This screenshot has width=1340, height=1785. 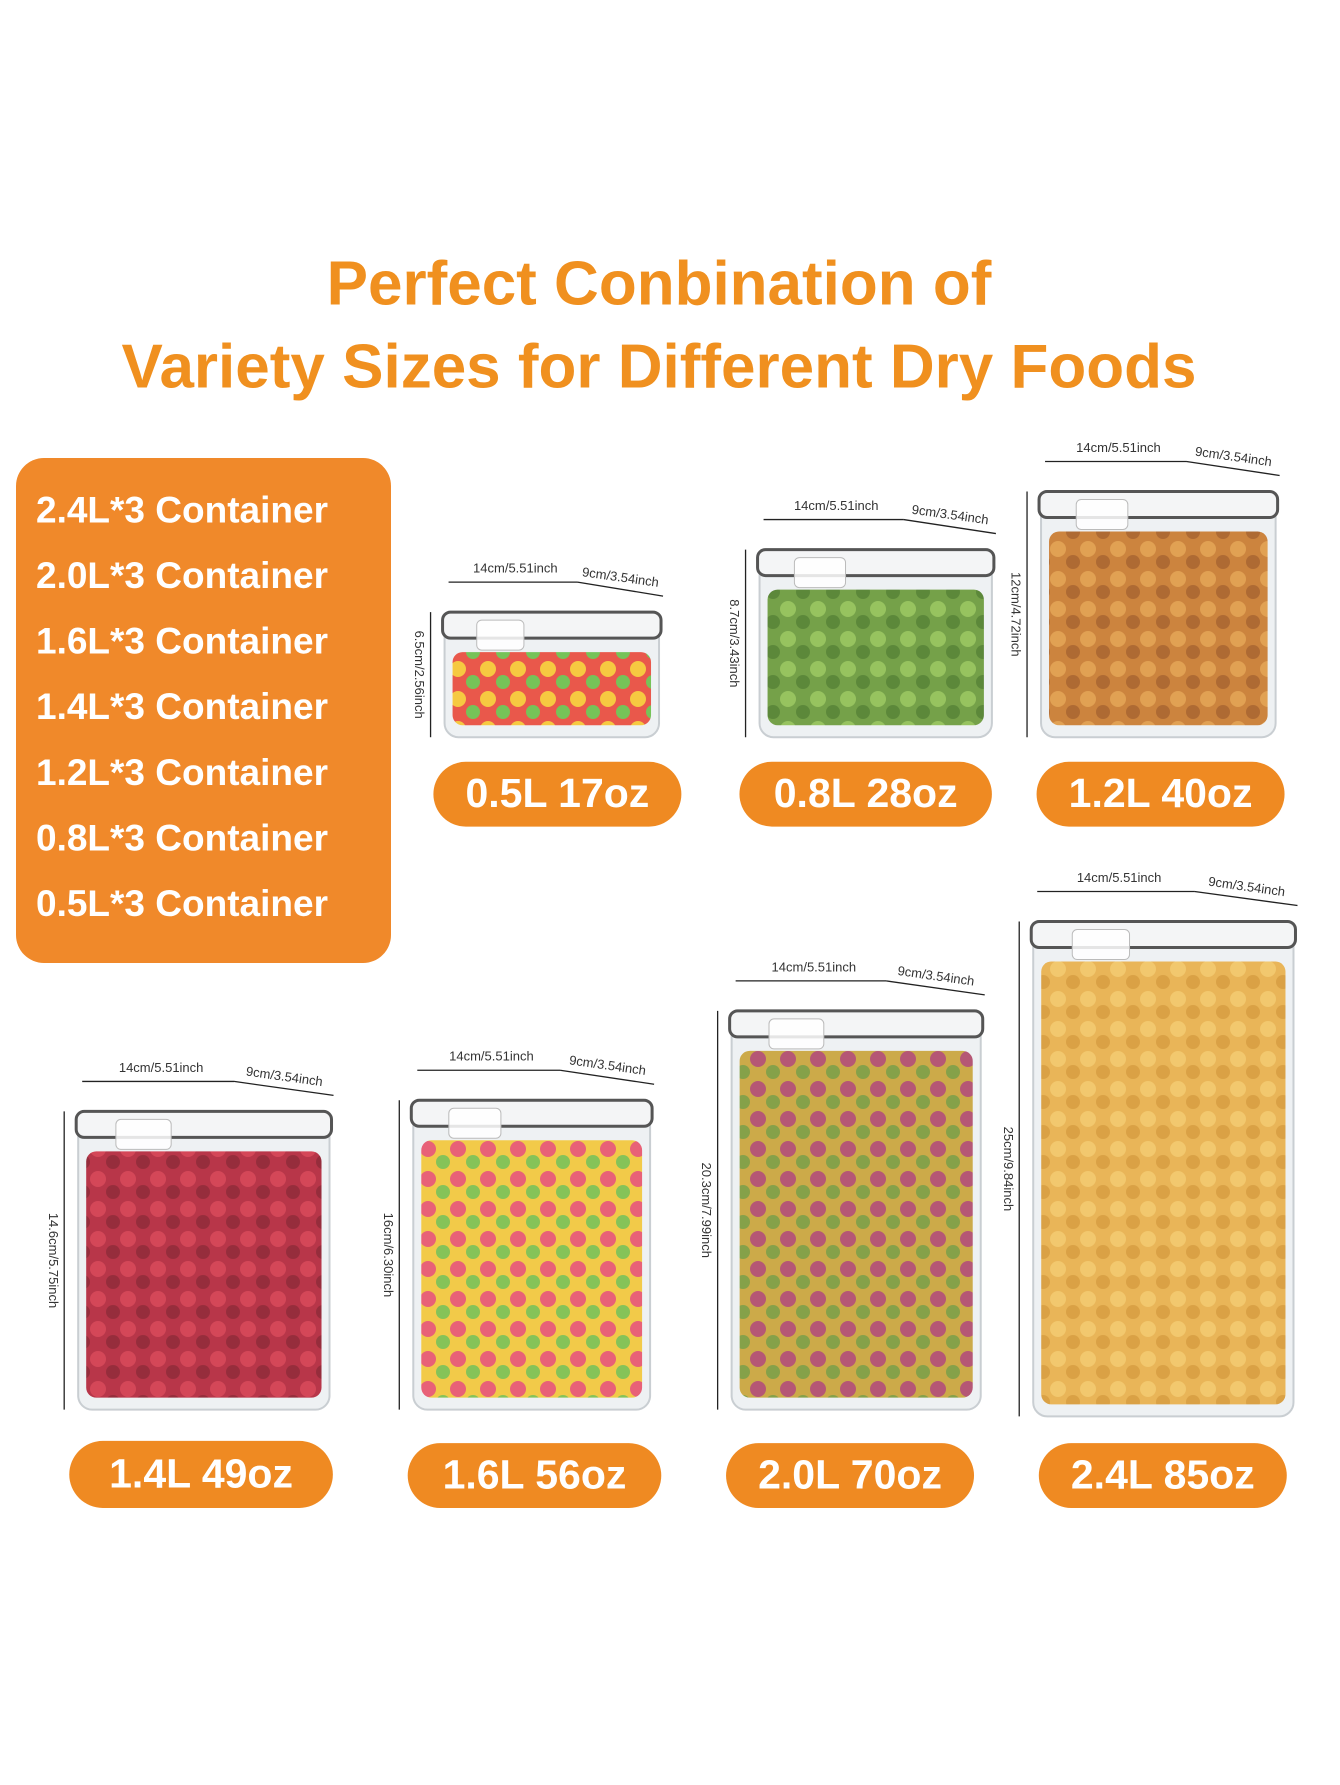 I want to click on capacity-label: 2.4L 85oz, so click(x=1163, y=1474).